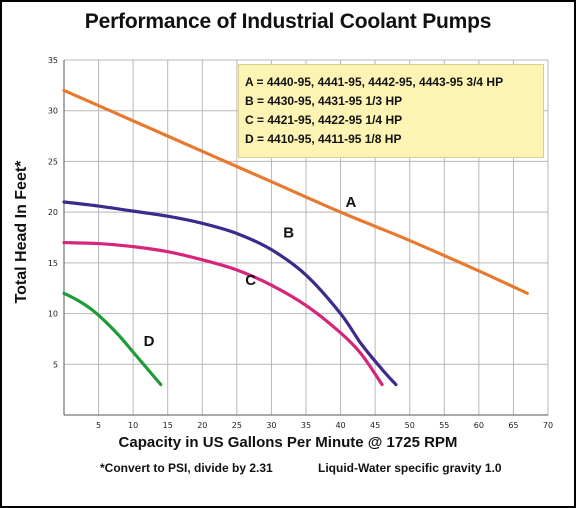 This screenshot has height=508, width=576. Describe the element at coordinates (53, 314) in the screenshot. I see `y-tick-label: 10` at that location.